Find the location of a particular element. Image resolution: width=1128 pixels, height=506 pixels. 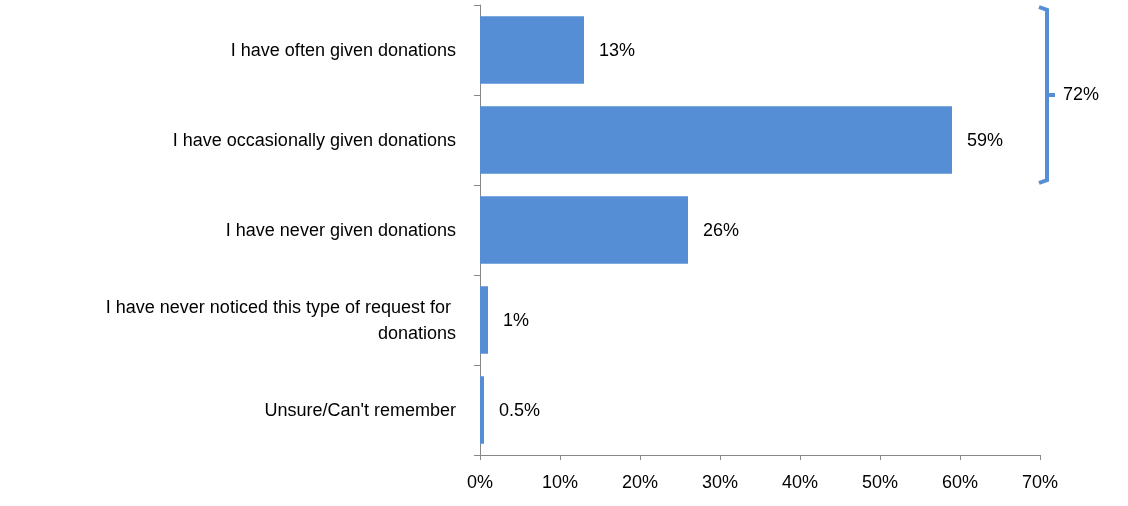

y-tick-label: I have often given donations is located at coordinates (343, 50).